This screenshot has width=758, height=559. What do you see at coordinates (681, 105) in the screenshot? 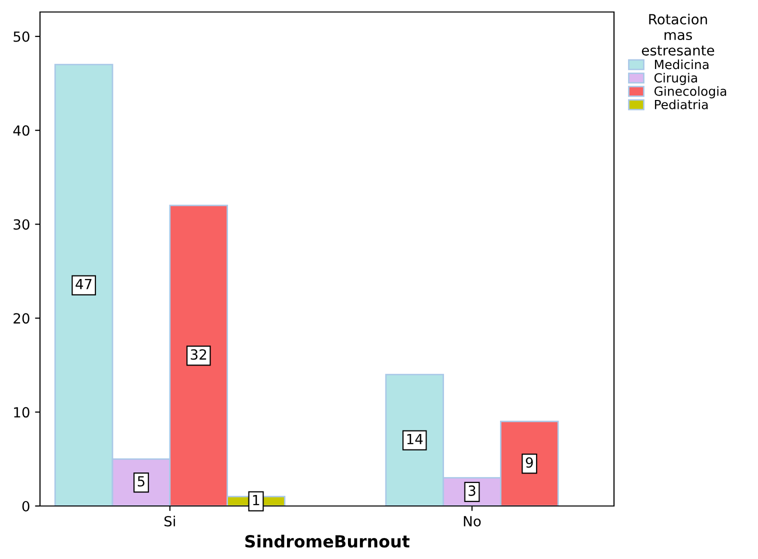
I see `legend-label: Pediatria` at bounding box center [681, 105].